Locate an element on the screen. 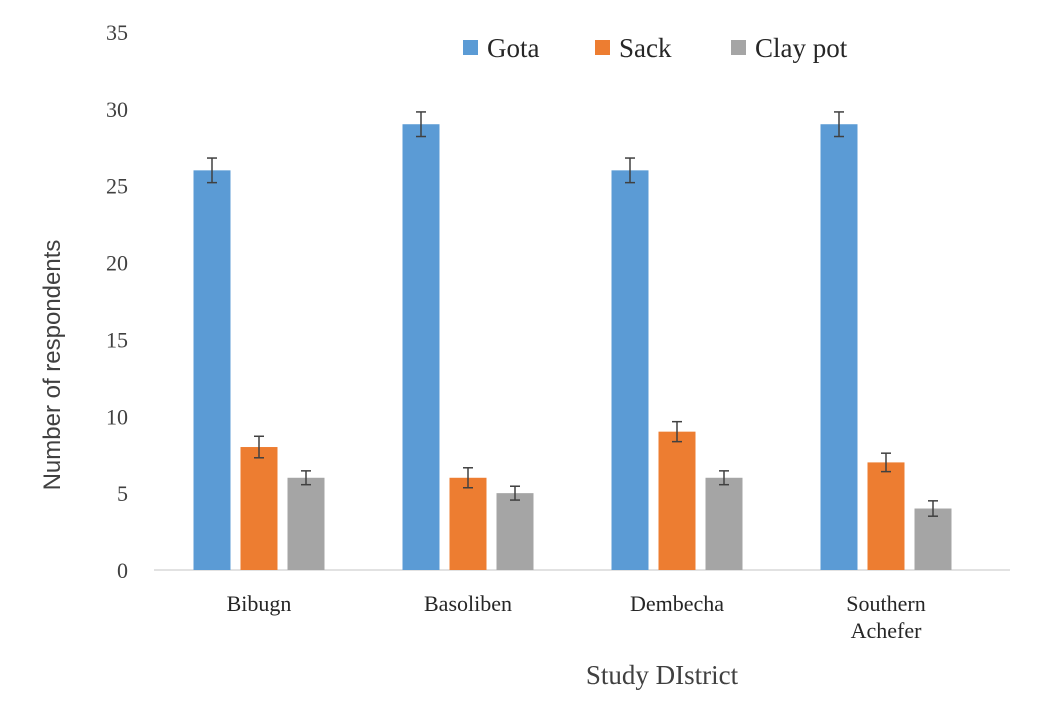  y-tick-label: 30 is located at coordinates (117, 109).